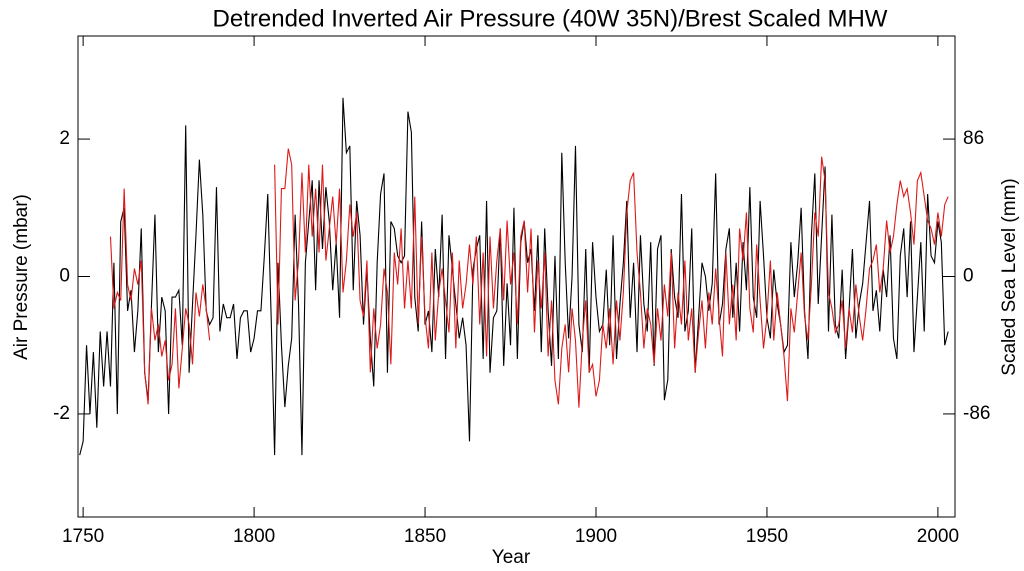 The image size is (1024, 571). What do you see at coordinates (767, 536) in the screenshot?
I see `x-tick-label: 1950` at bounding box center [767, 536].